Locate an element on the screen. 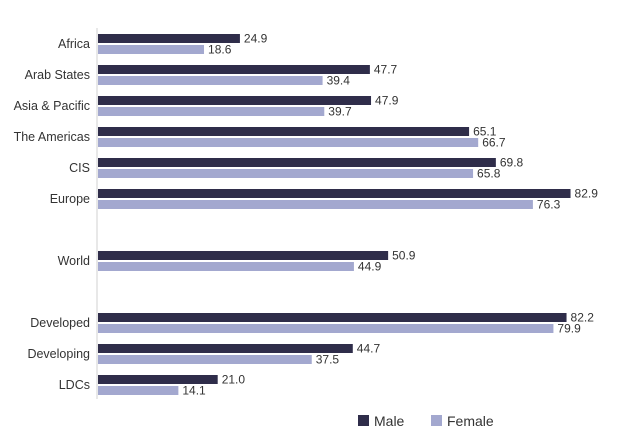 This screenshot has width=640, height=447. bar-male-developed is located at coordinates (332, 317).